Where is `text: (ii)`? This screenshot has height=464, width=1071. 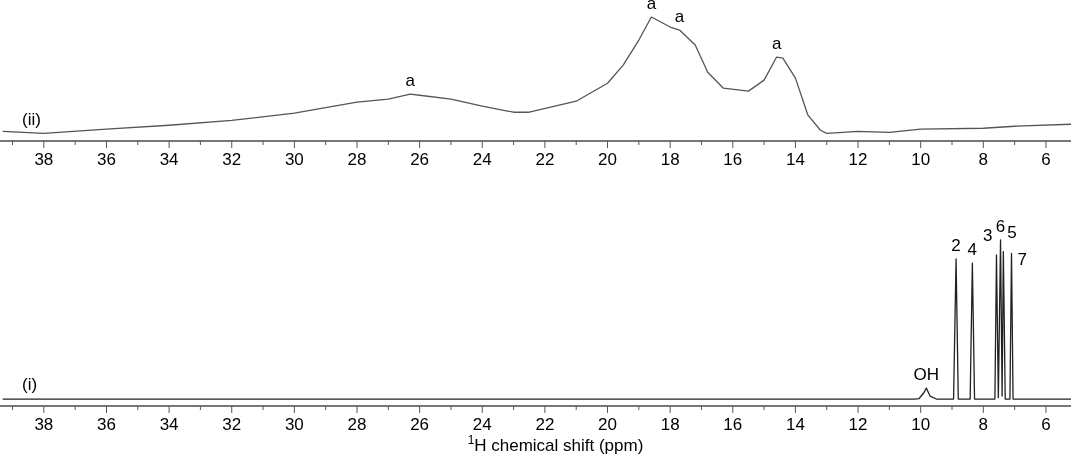
text: (ii) is located at coordinates (31, 119).